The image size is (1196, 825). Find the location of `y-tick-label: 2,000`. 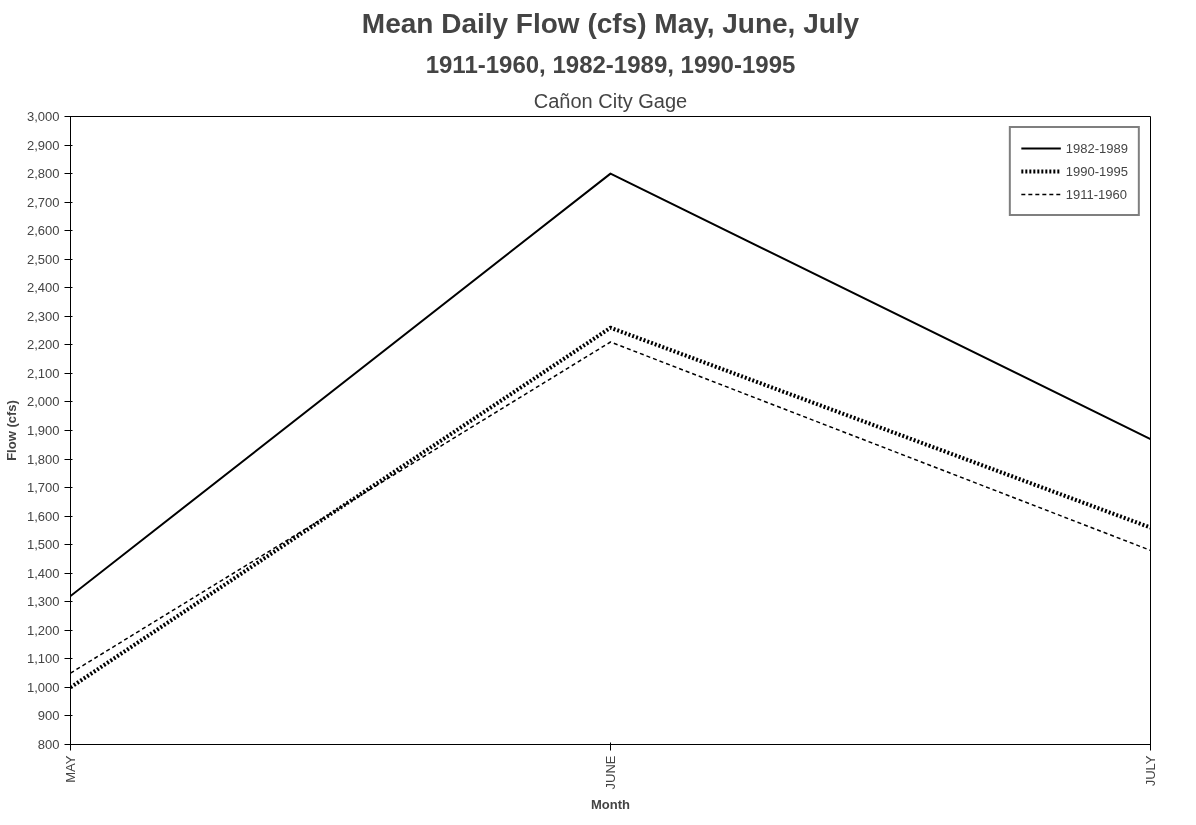

y-tick-label: 2,000 is located at coordinates (43, 402).